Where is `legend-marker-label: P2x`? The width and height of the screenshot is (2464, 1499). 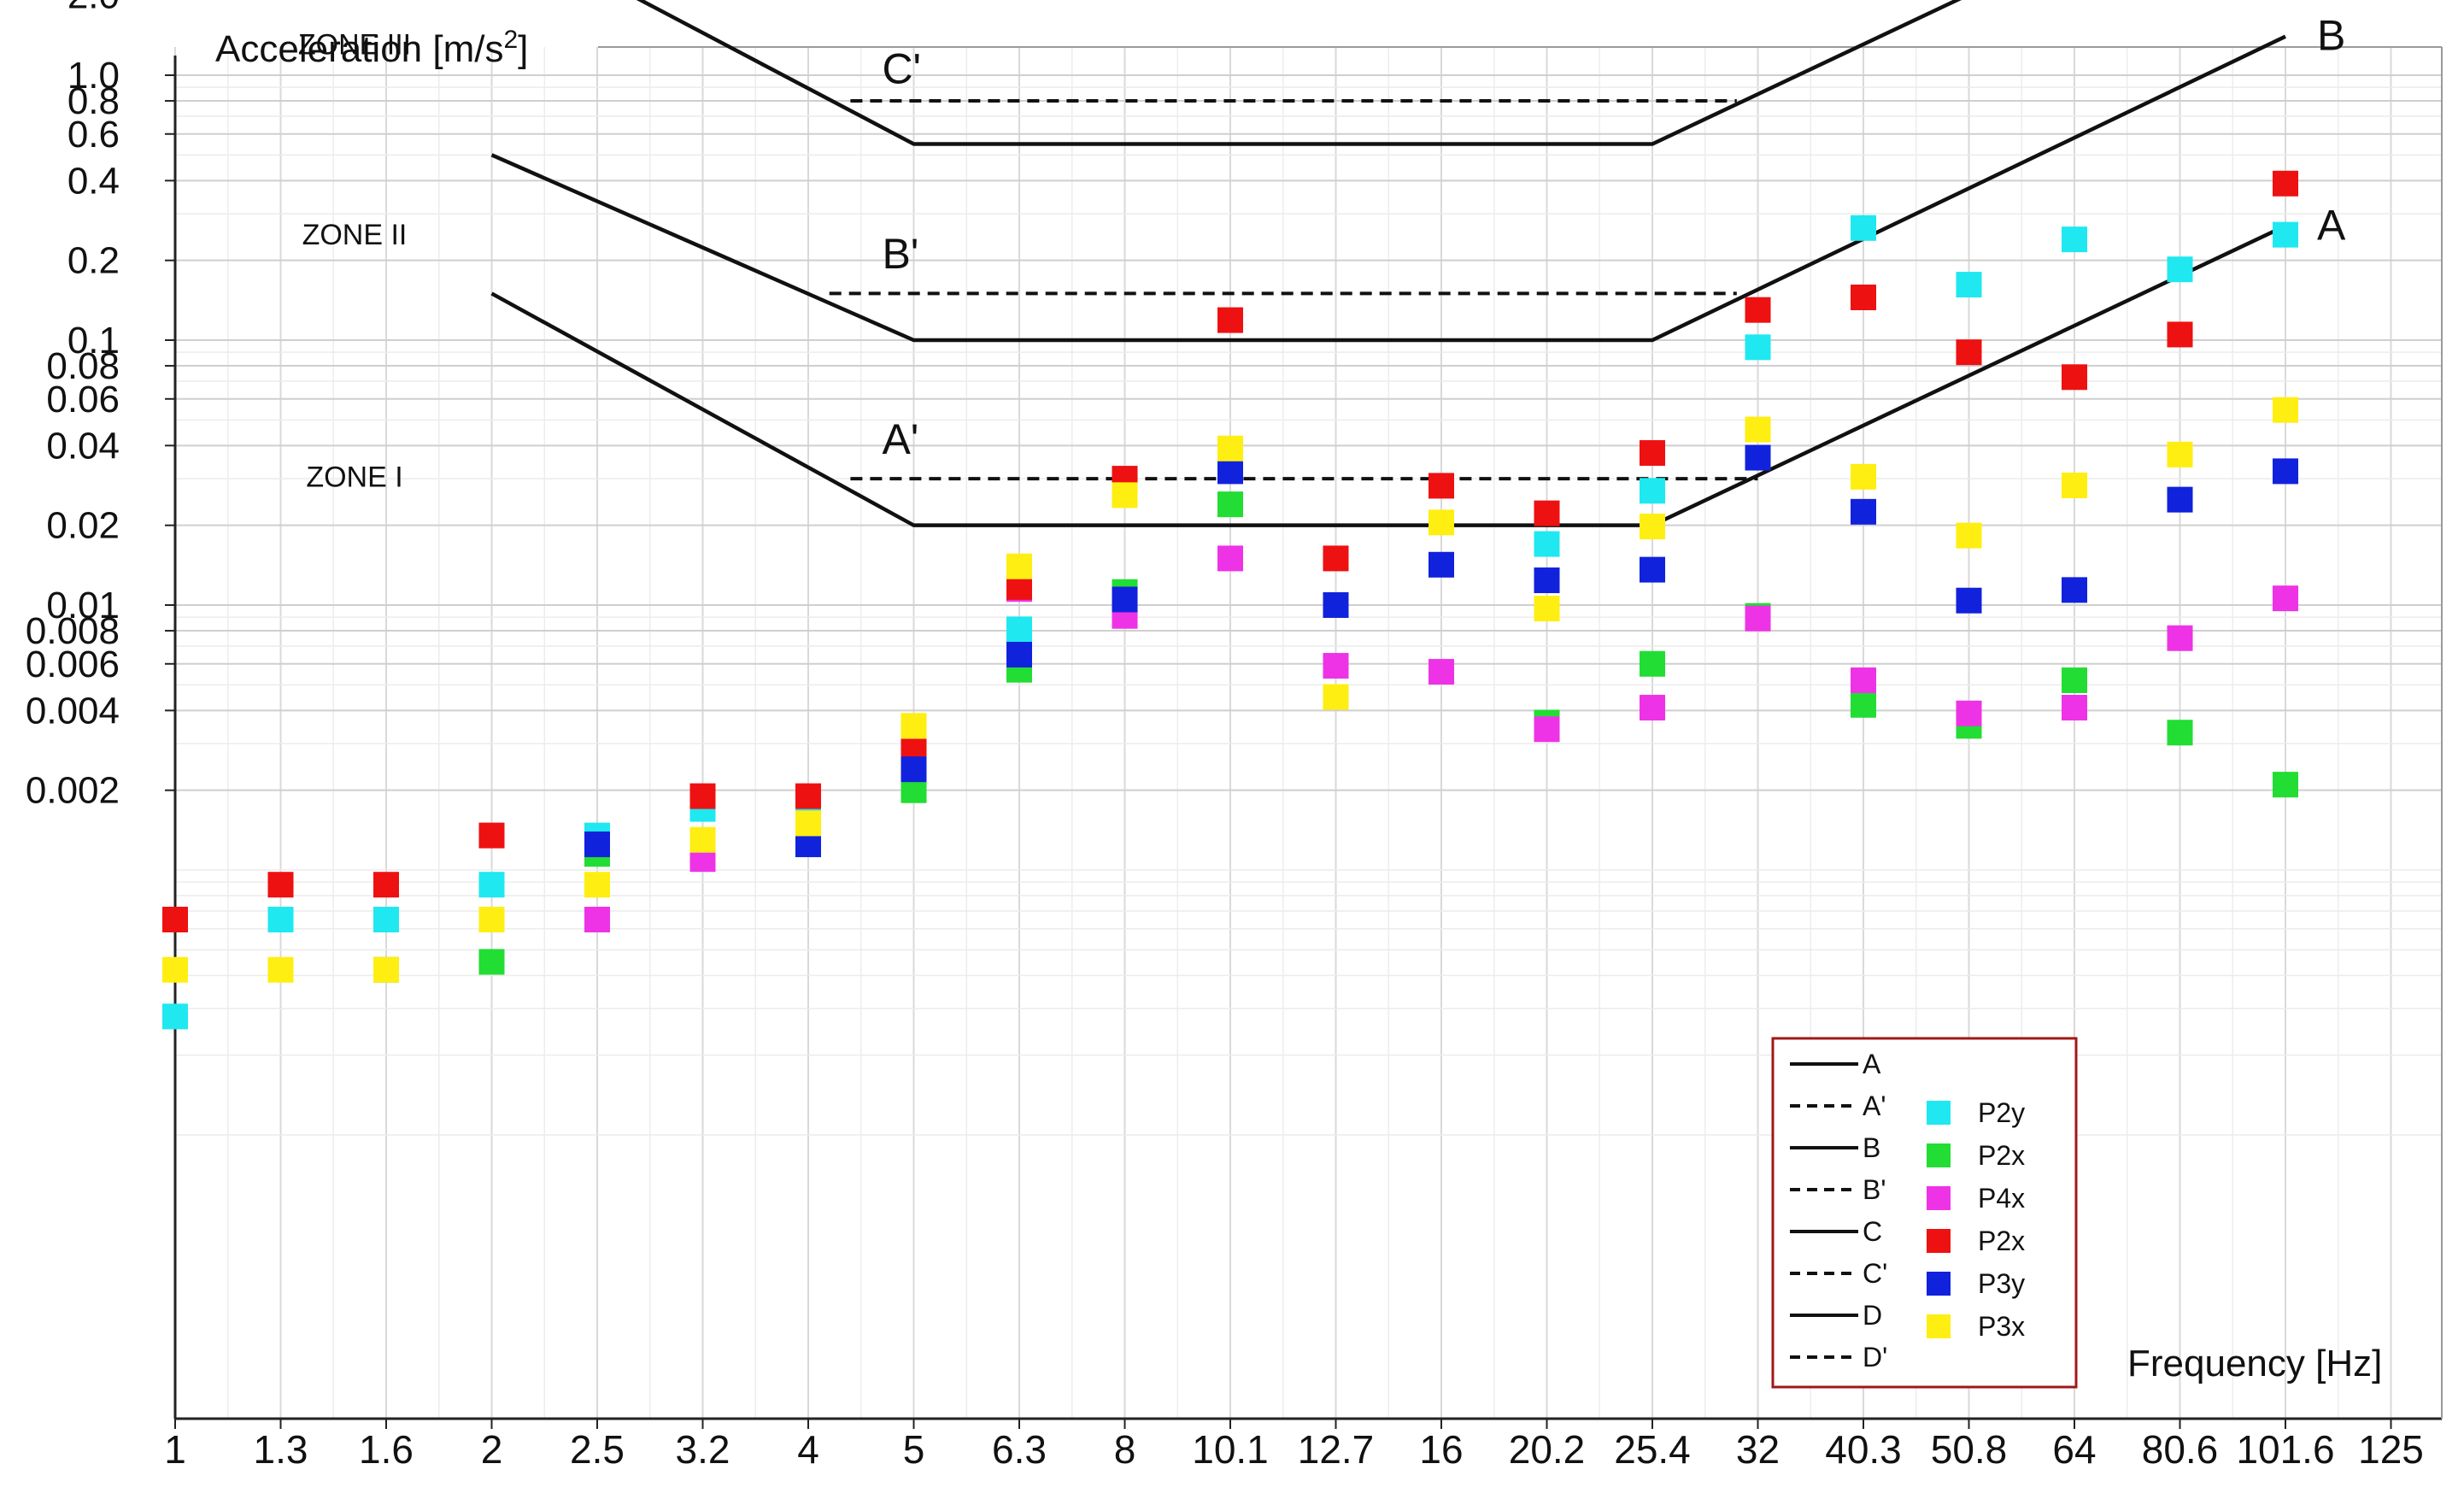 legend-marker-label: P2x is located at coordinates (2001, 1241).